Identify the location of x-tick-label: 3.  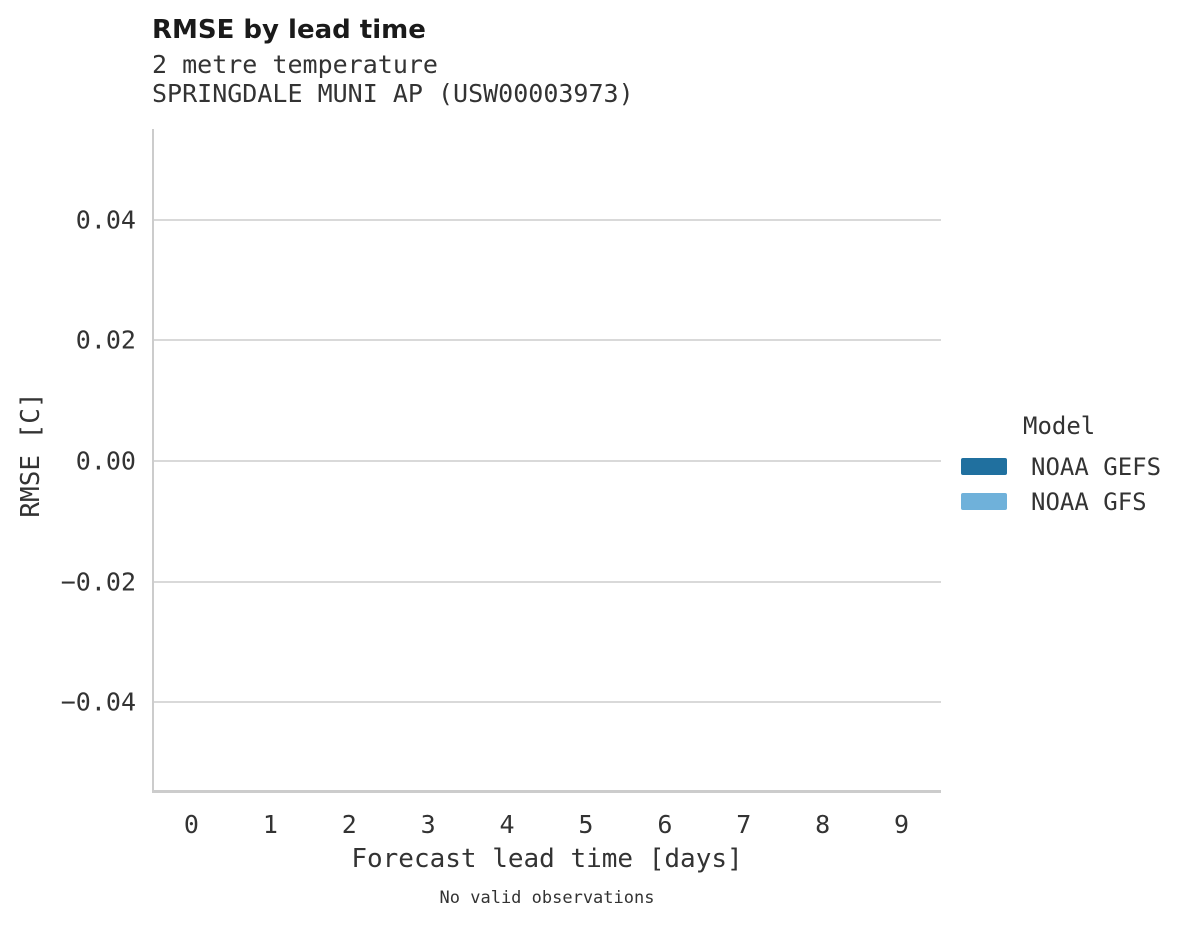
(428, 824).